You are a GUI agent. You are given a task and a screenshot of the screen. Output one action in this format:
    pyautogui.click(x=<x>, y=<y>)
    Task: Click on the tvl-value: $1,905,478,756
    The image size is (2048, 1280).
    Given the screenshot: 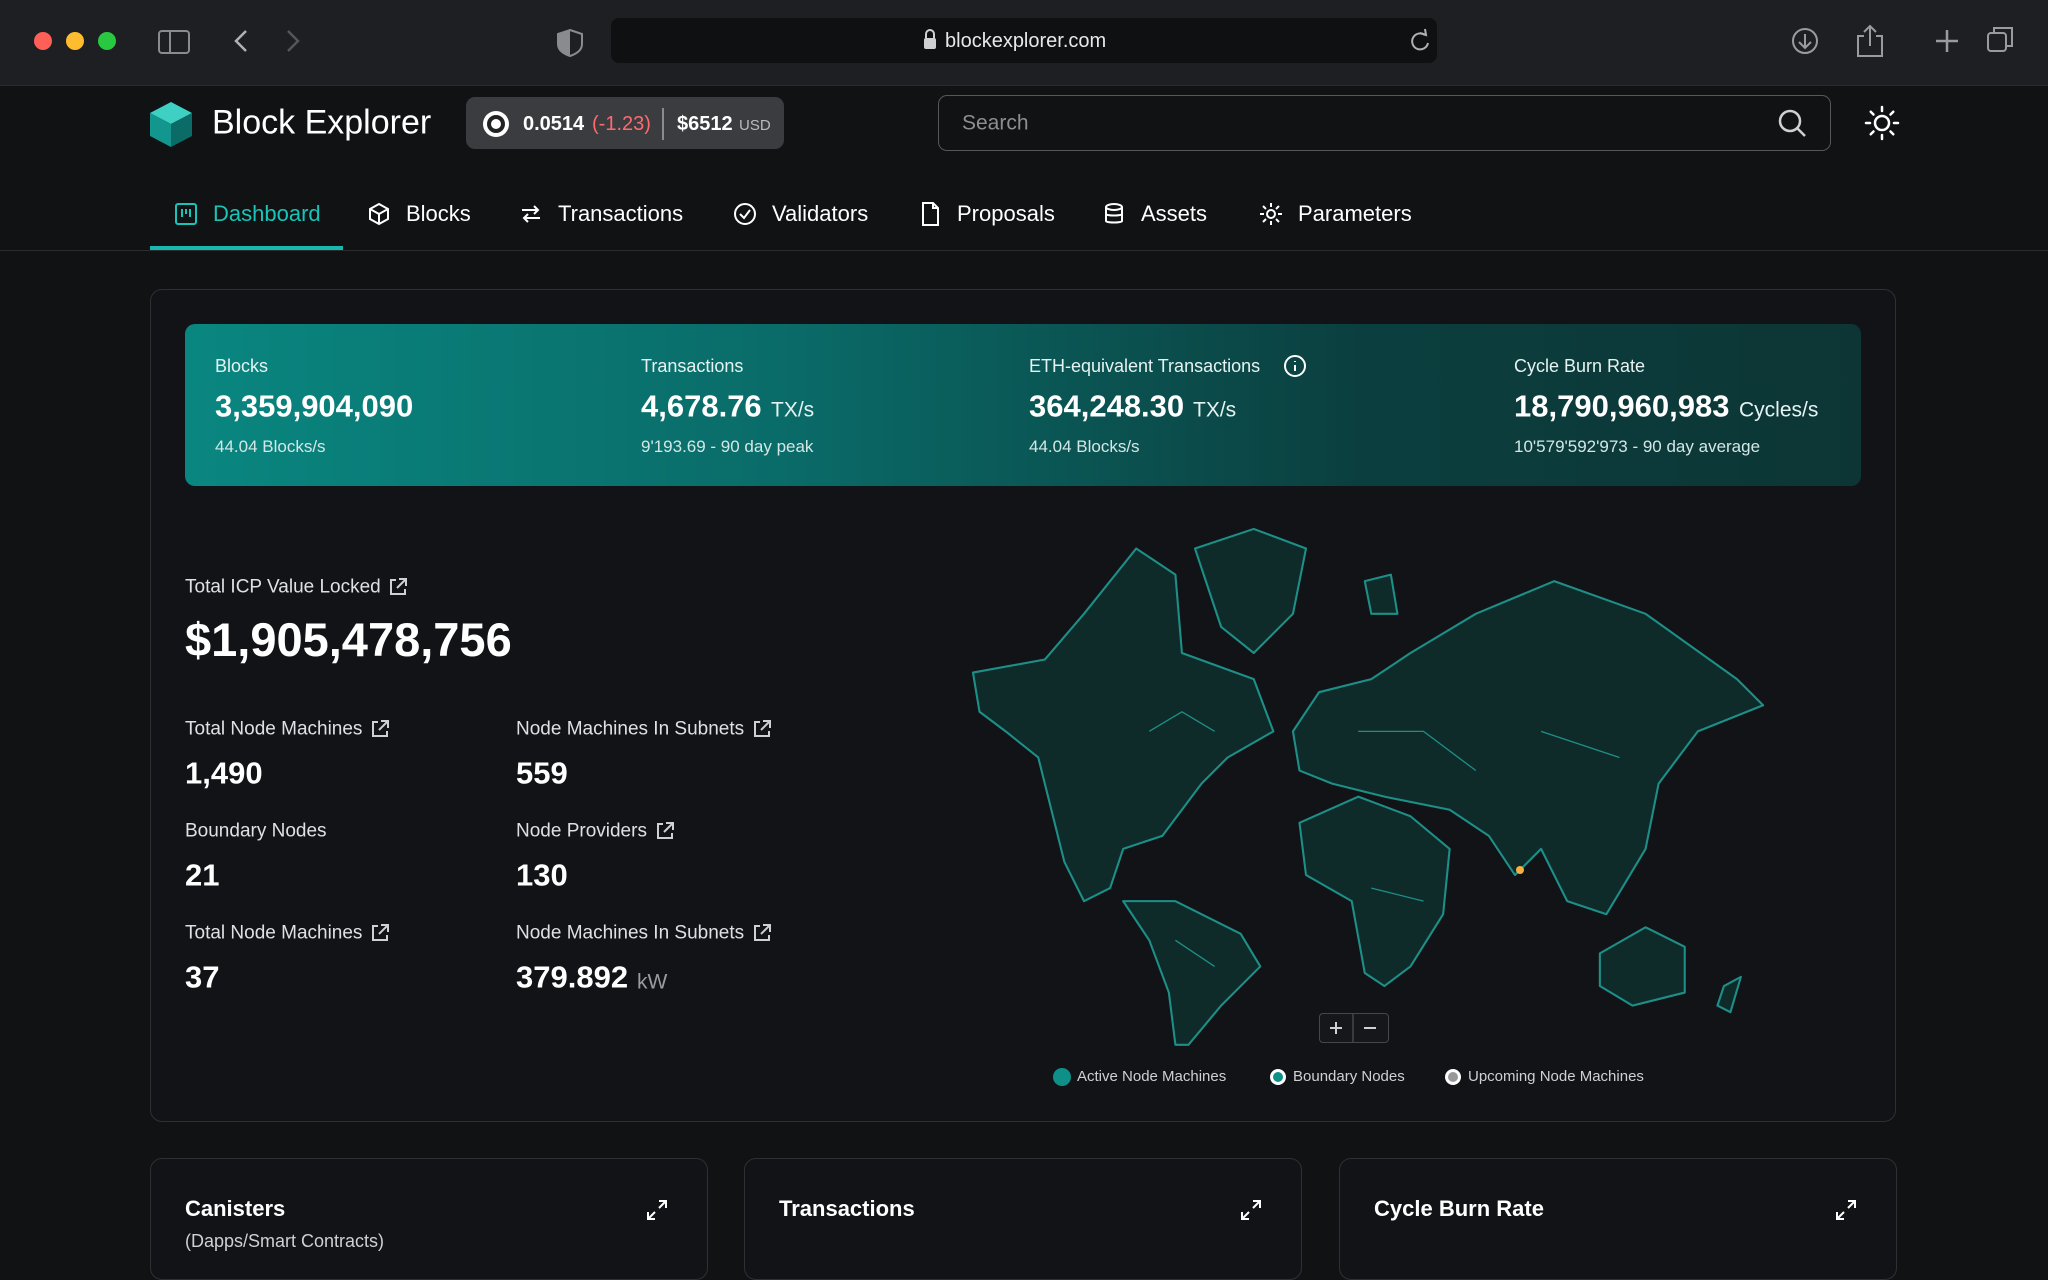 What is the action you would take?
    pyautogui.click(x=348, y=639)
    